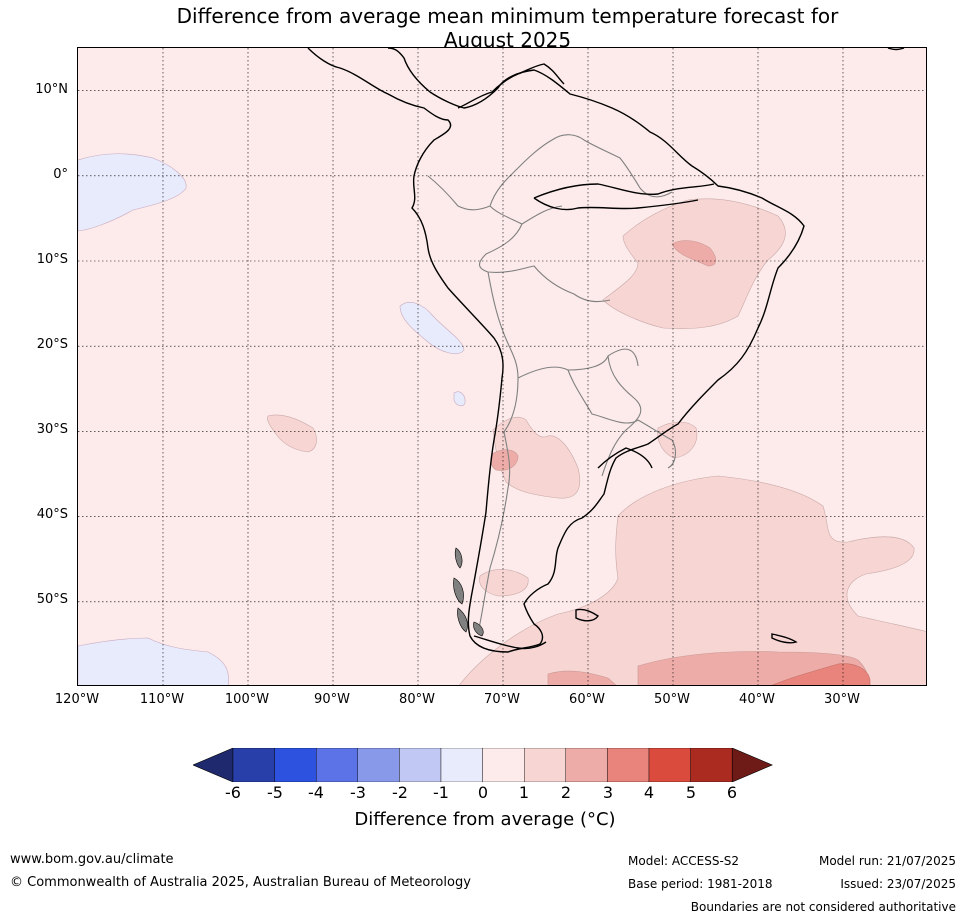 Image resolution: width=965 pixels, height=919 pixels. What do you see at coordinates (51, 89) in the screenshot?
I see `lat-label-10n: 10°N` at bounding box center [51, 89].